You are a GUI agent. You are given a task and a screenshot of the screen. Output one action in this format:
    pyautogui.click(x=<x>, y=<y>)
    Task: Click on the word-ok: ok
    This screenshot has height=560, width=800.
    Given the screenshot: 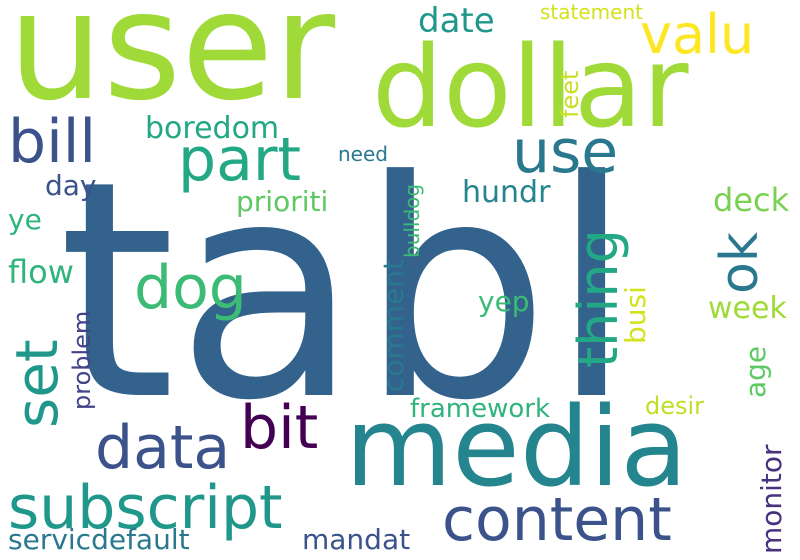 What is the action you would take?
    pyautogui.click(x=740, y=263)
    